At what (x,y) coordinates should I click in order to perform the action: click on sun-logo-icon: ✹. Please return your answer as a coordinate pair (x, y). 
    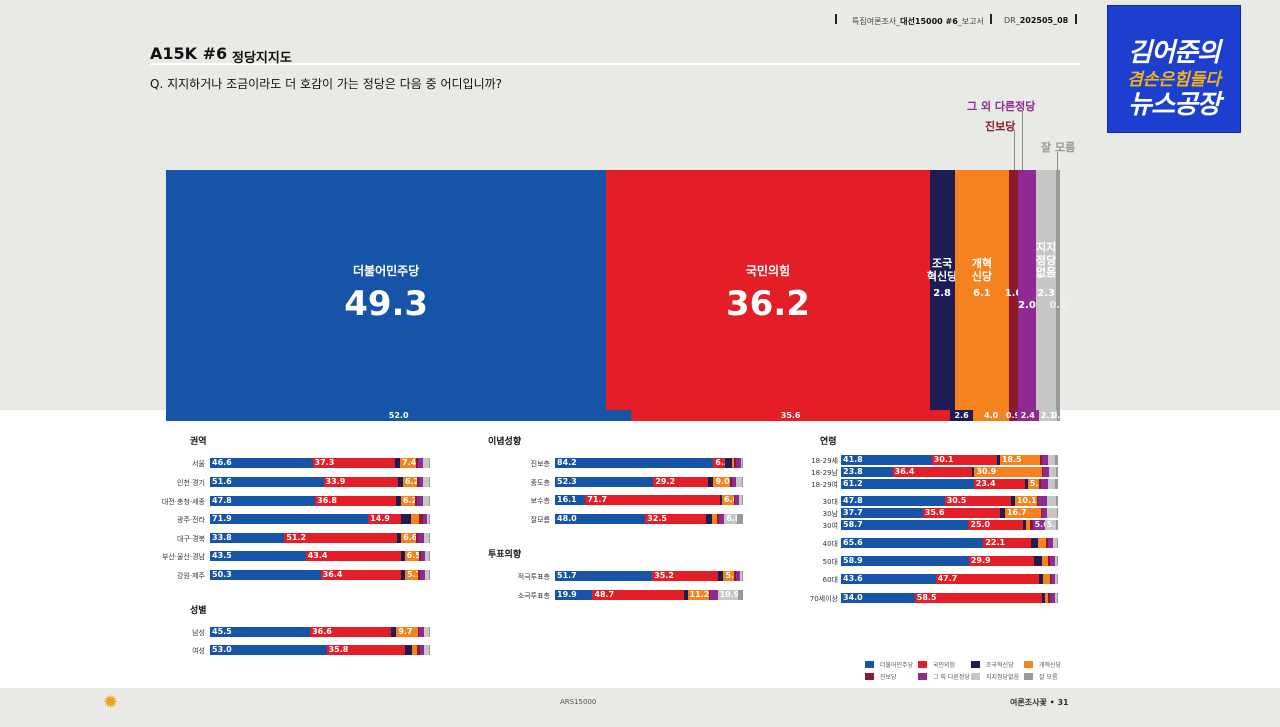
    Looking at the image, I should click on (111, 702).